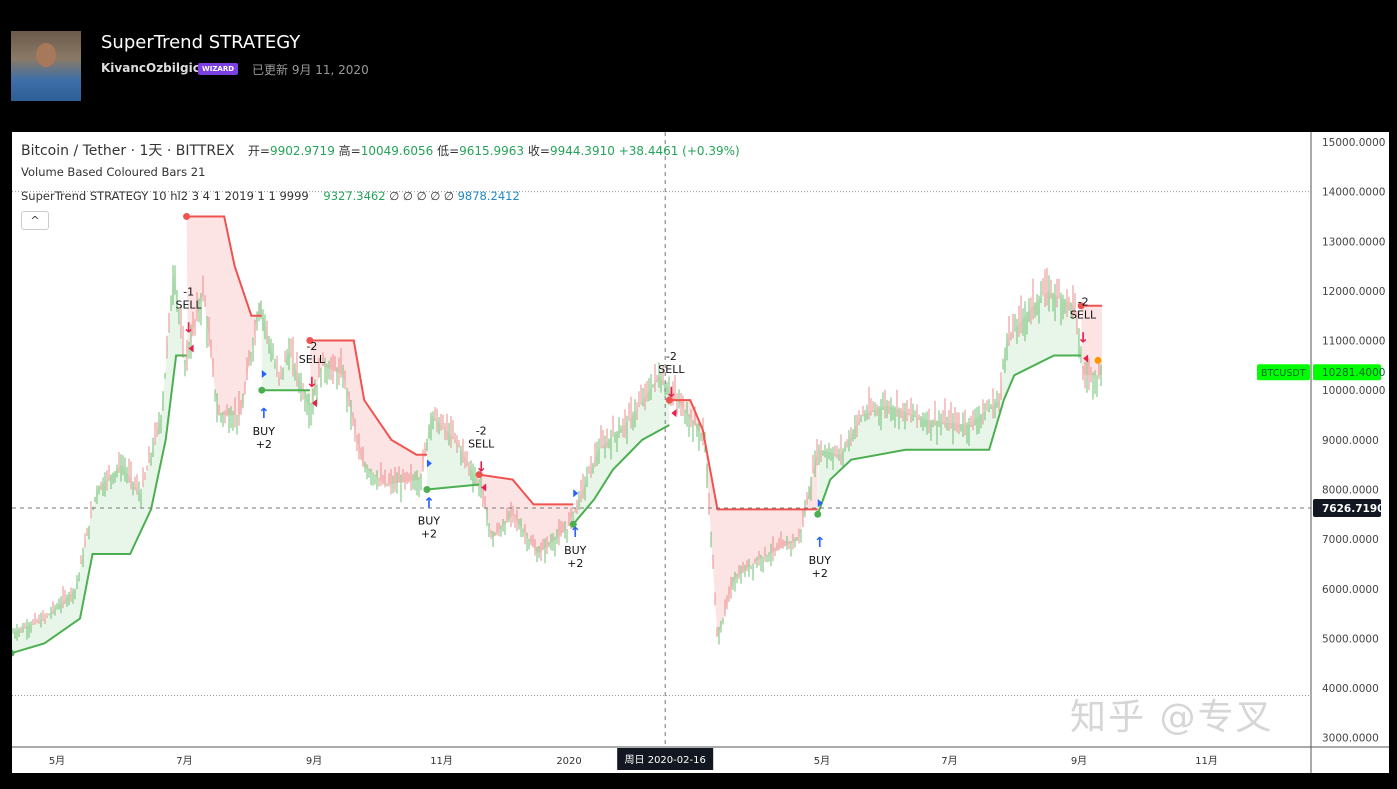 The height and width of the screenshot is (789, 1397). What do you see at coordinates (1079, 761) in the screenshot?
I see `time-tick-label: 9月` at bounding box center [1079, 761].